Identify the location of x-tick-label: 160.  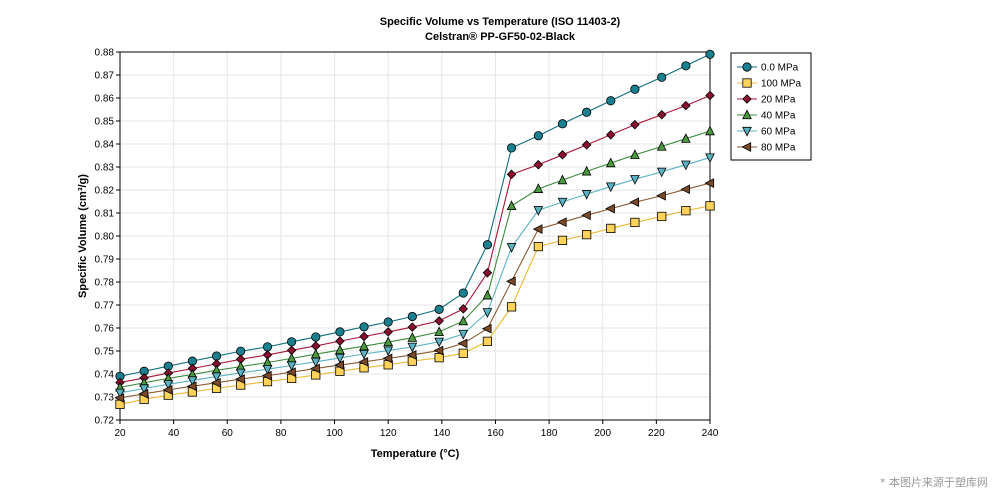
(495, 433).